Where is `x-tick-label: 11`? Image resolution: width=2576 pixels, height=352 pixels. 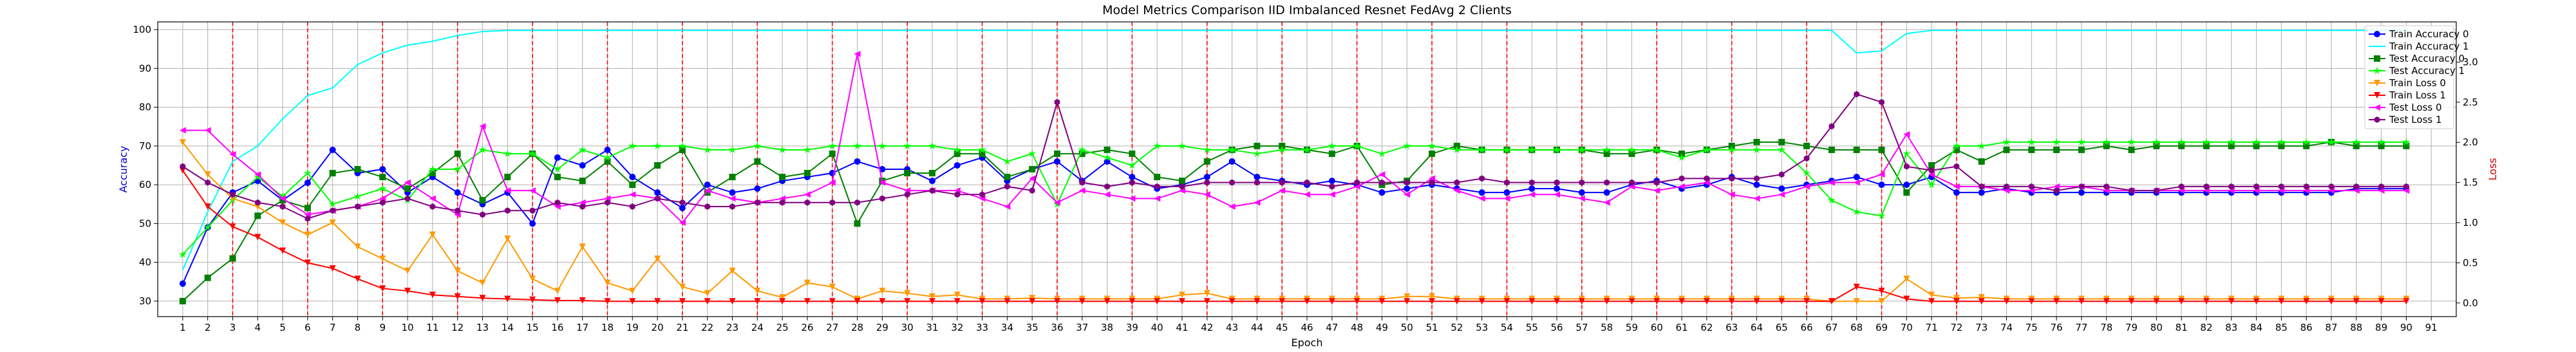 x-tick-label: 11 is located at coordinates (432, 327).